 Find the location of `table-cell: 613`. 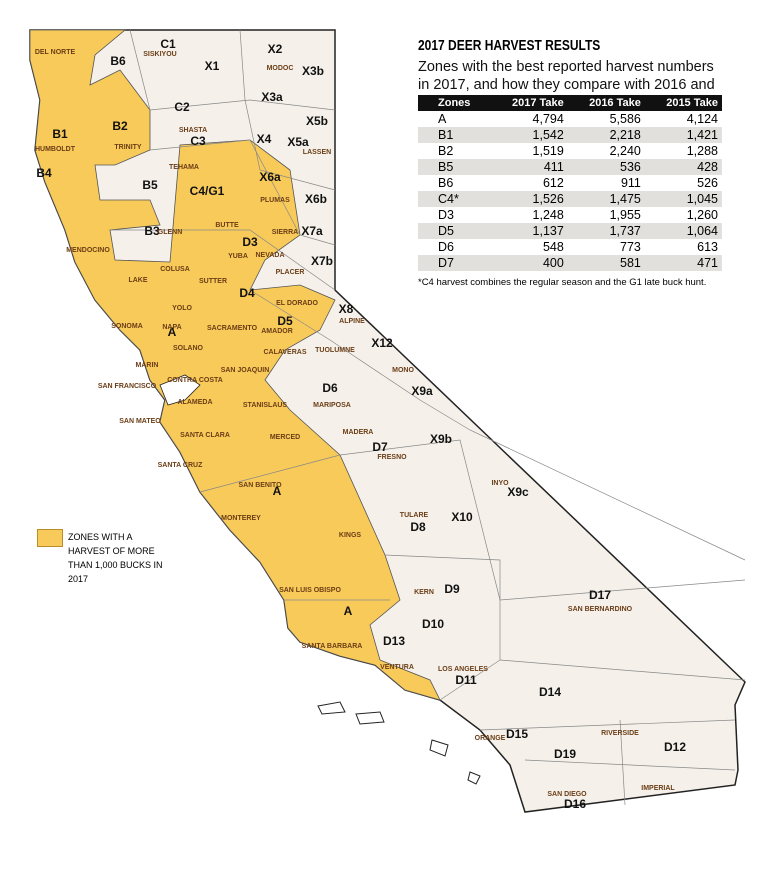

table-cell: 613 is located at coordinates (707, 247).